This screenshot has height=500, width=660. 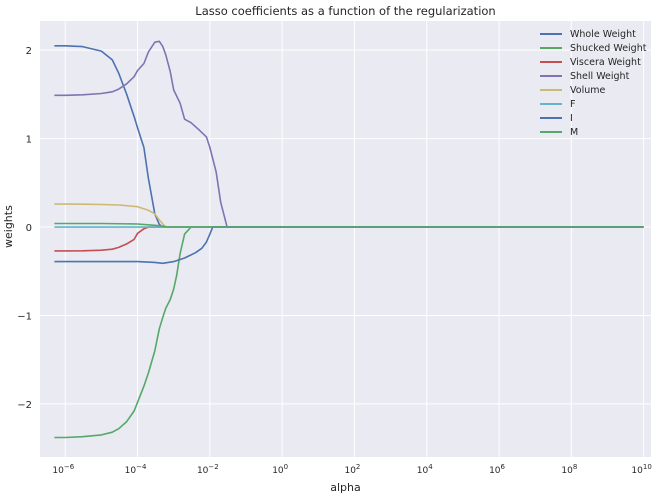 I want to click on x-tick-label: 10⁻⁶, so click(x=63, y=469).